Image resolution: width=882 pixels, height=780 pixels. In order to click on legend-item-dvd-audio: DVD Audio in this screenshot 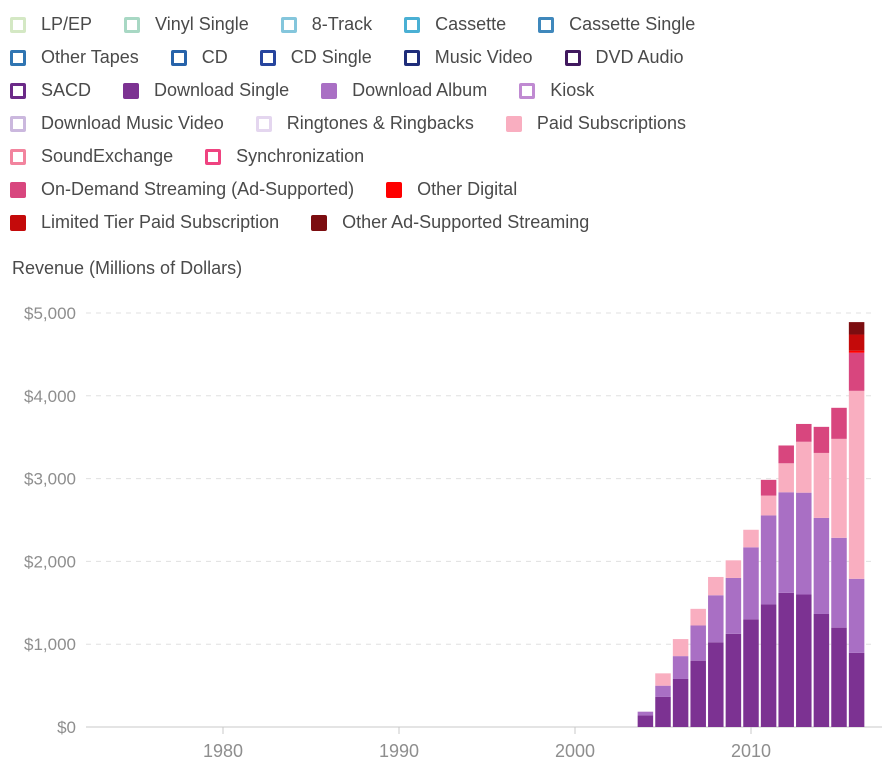, I will do `click(624, 57)`.